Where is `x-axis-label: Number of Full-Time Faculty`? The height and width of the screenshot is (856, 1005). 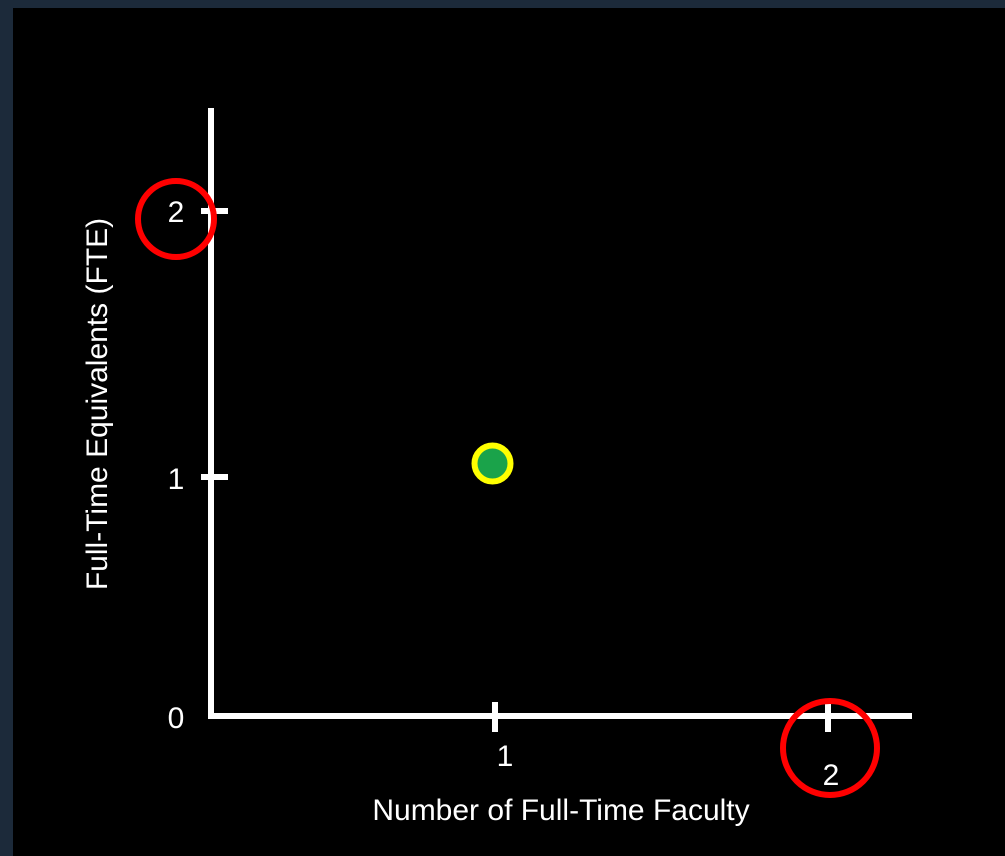 x-axis-label: Number of Full-Time Faculty is located at coordinates (560, 810).